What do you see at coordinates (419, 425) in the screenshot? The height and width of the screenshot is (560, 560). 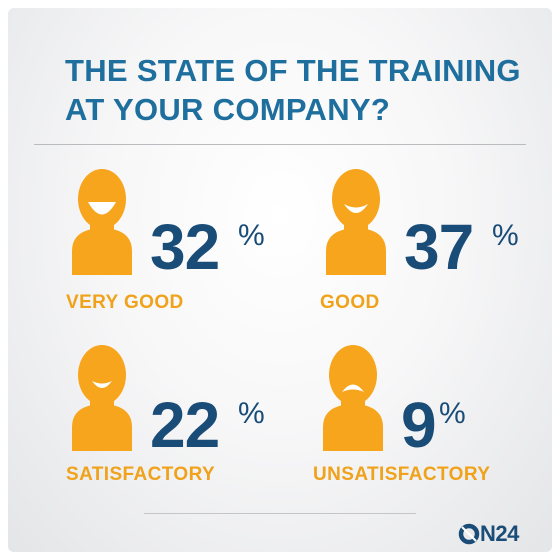 I see `stat-value: 9` at bounding box center [419, 425].